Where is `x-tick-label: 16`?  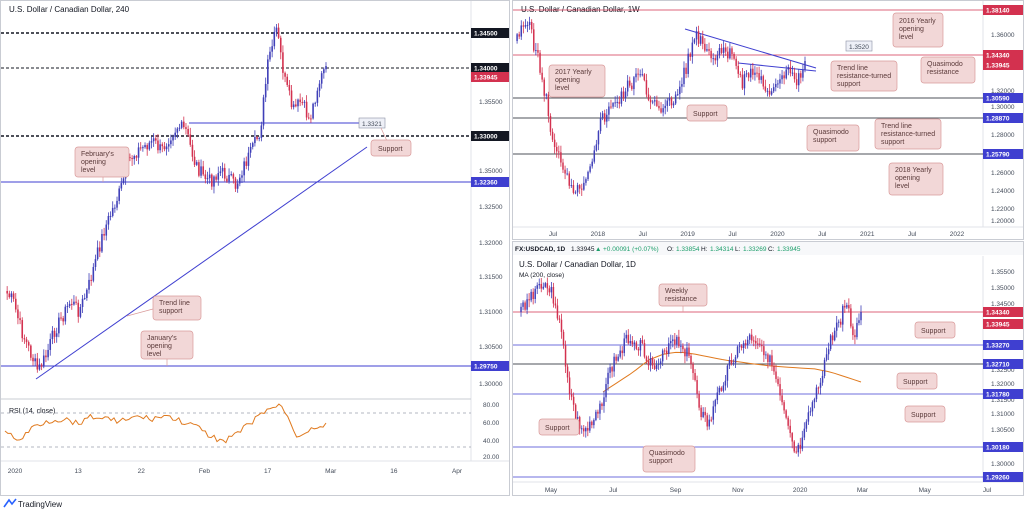 x-tick-label: 16 is located at coordinates (394, 471).